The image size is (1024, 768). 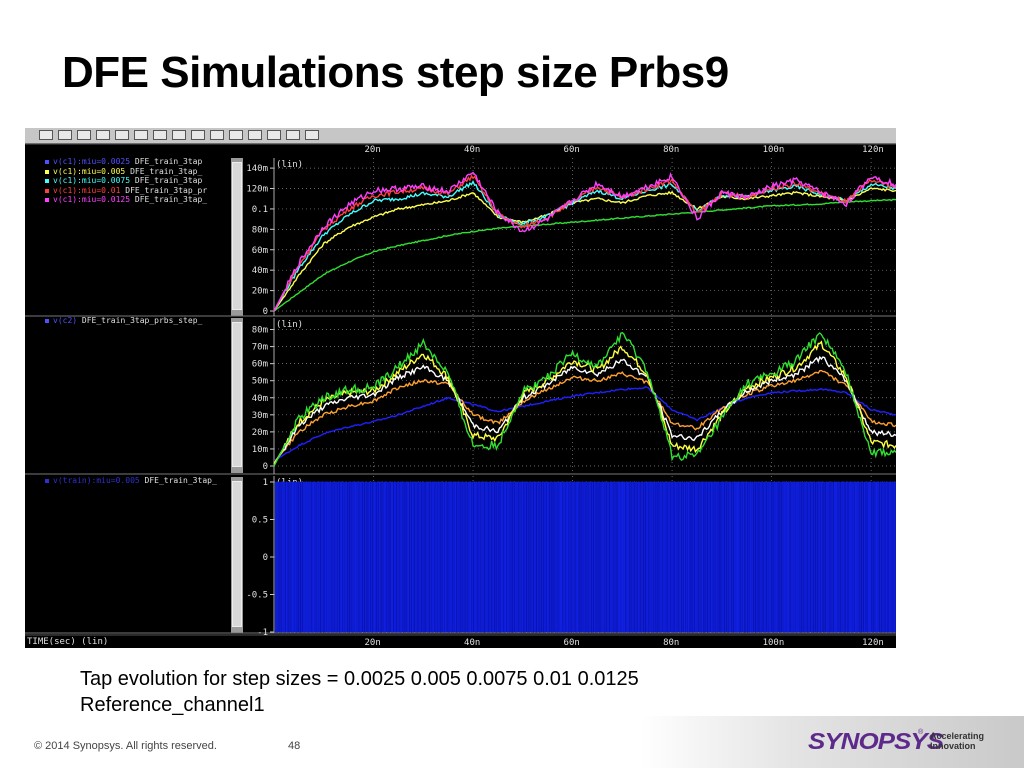 I want to click on edit-icon, so click(x=274, y=135).